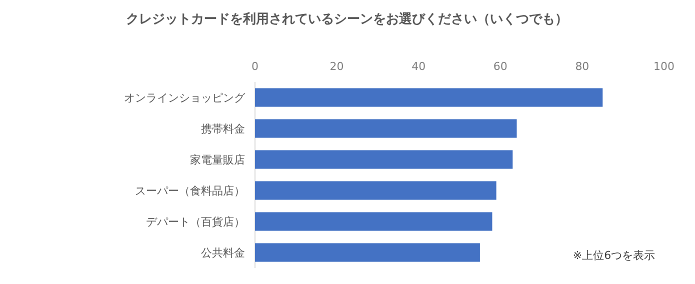 The image size is (695, 284). Describe the element at coordinates (223, 253) in the screenshot. I see `y-tick-label: 公共料金` at that location.